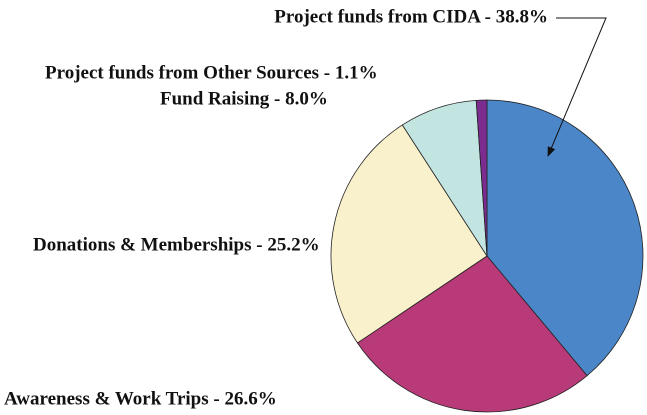 This screenshot has height=415, width=647. Describe the element at coordinates (411, 16) in the screenshot. I see `slice-label: Project funds from CIDA - 38.8%` at that location.